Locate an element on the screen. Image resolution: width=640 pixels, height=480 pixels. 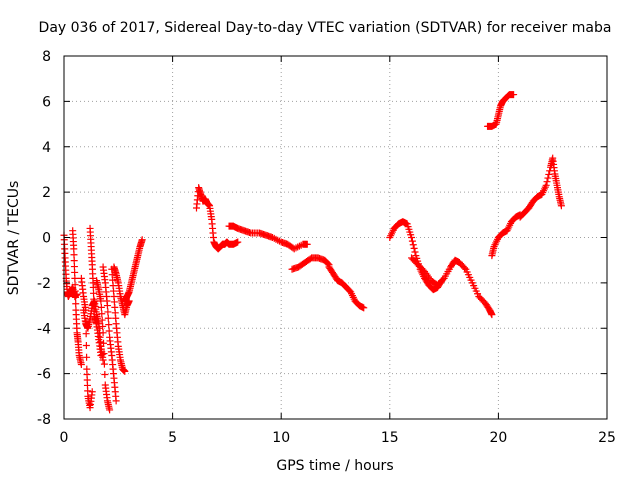
y-tick-label: 4 is located at coordinates (46, 148).